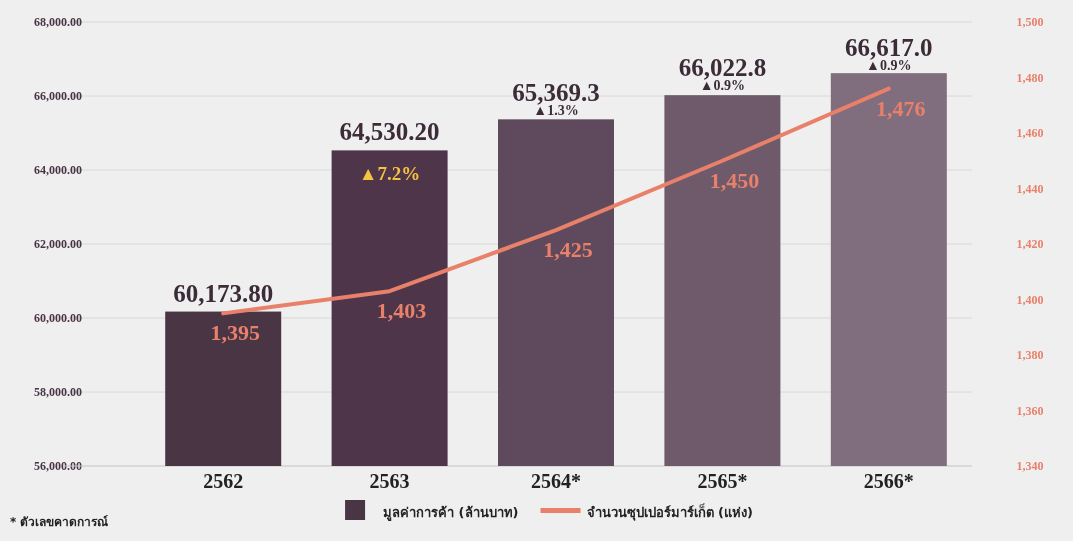 The image size is (1073, 541). Describe the element at coordinates (1030, 299) in the screenshot. I see `y2-tick-label: 1,400` at that location.